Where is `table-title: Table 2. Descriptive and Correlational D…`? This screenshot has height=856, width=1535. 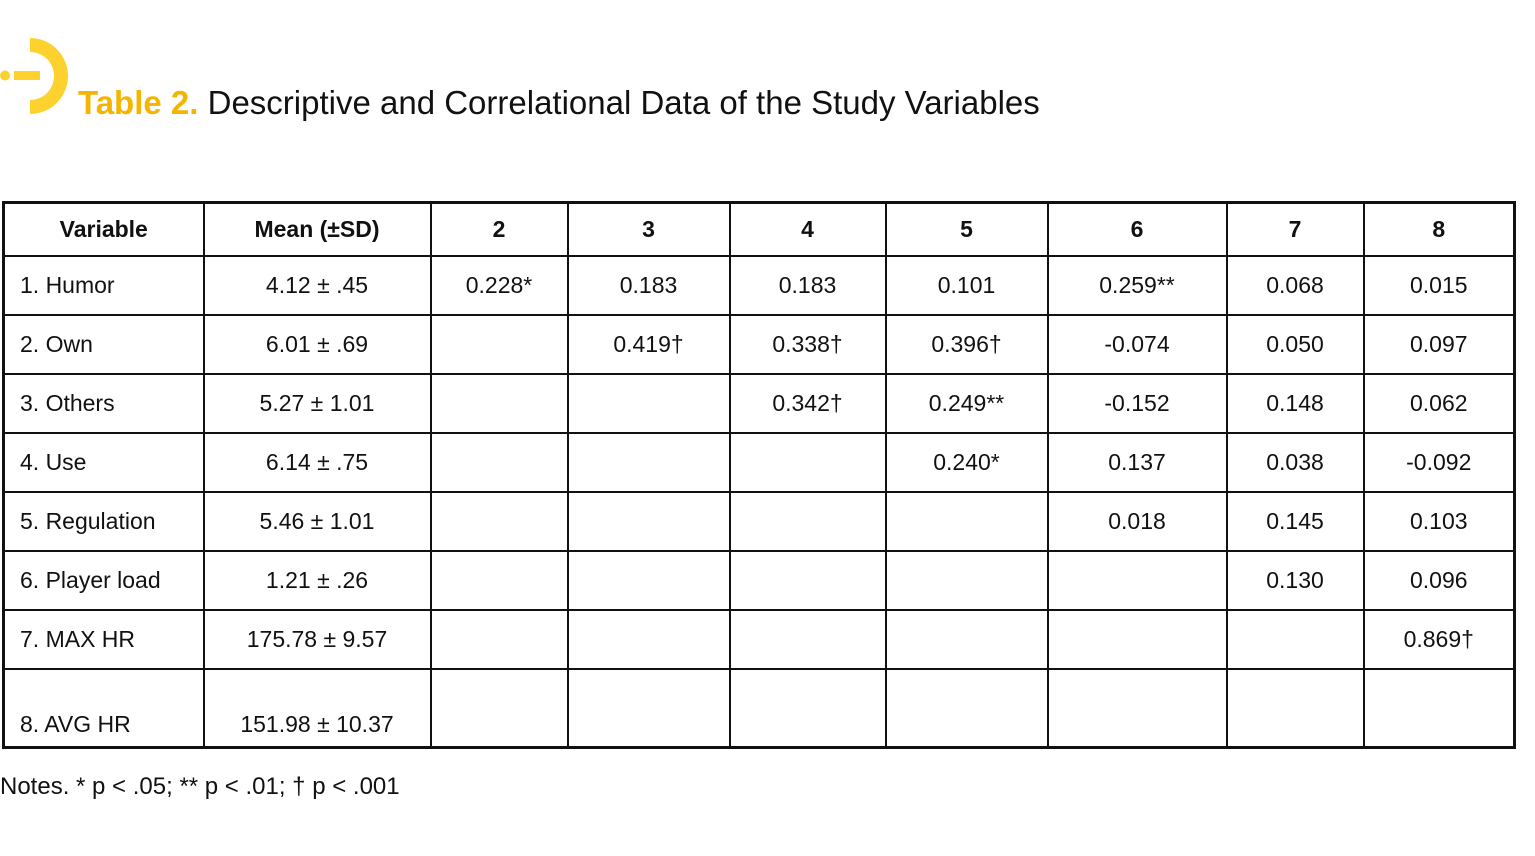 table-title: Table 2. Descriptive and Correlational D… is located at coordinates (559, 103).